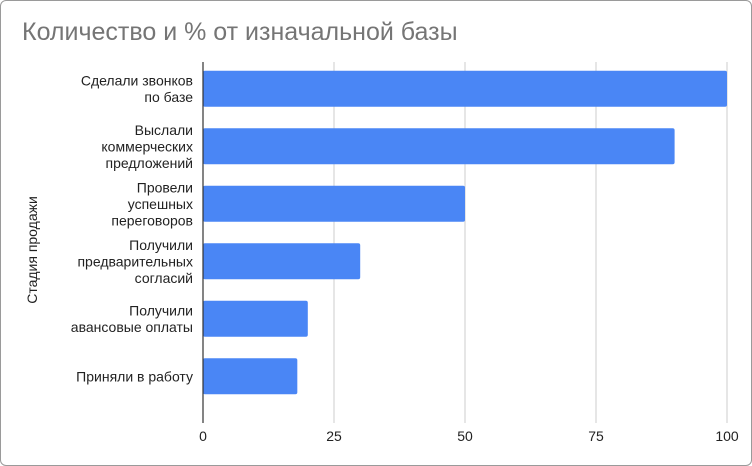 The height and width of the screenshot is (466, 752). Describe the element at coordinates (168, 97) in the screenshot. I see `category-label-line: по базе` at that location.